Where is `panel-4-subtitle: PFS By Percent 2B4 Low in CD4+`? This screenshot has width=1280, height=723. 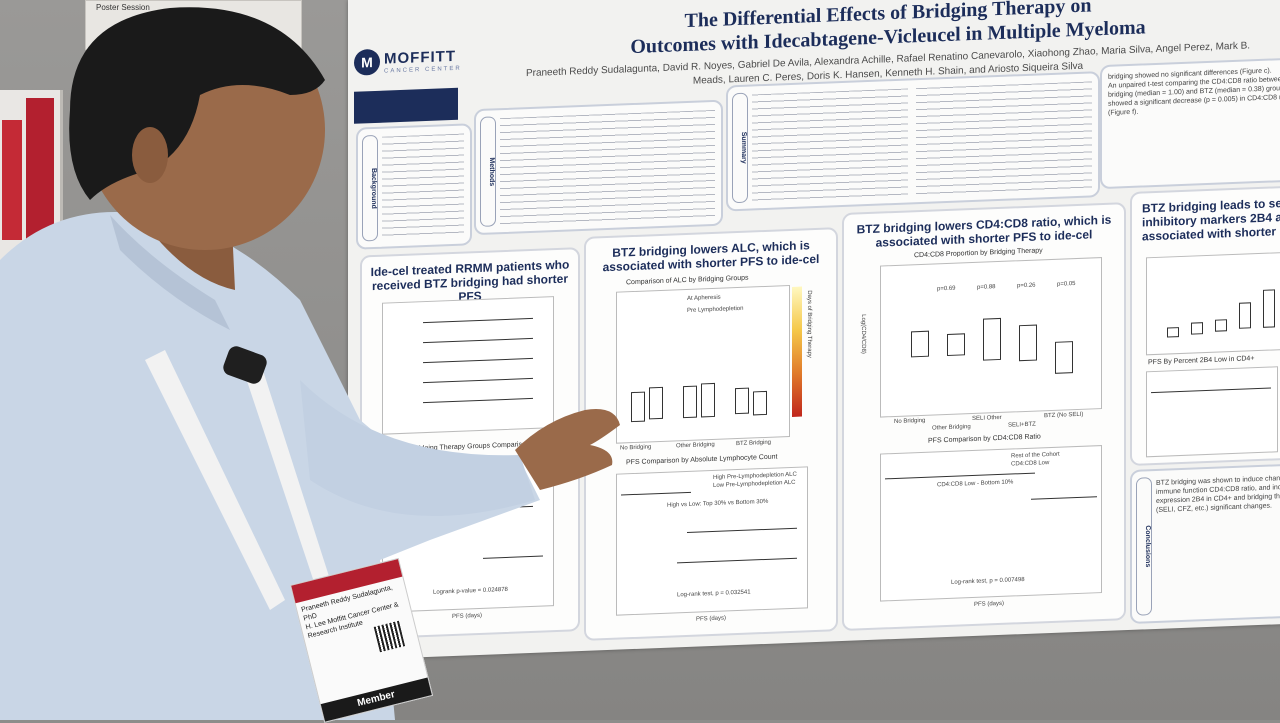 panel-4-subtitle: PFS By Percent 2B4 Low in CD4+ is located at coordinates (1201, 361).